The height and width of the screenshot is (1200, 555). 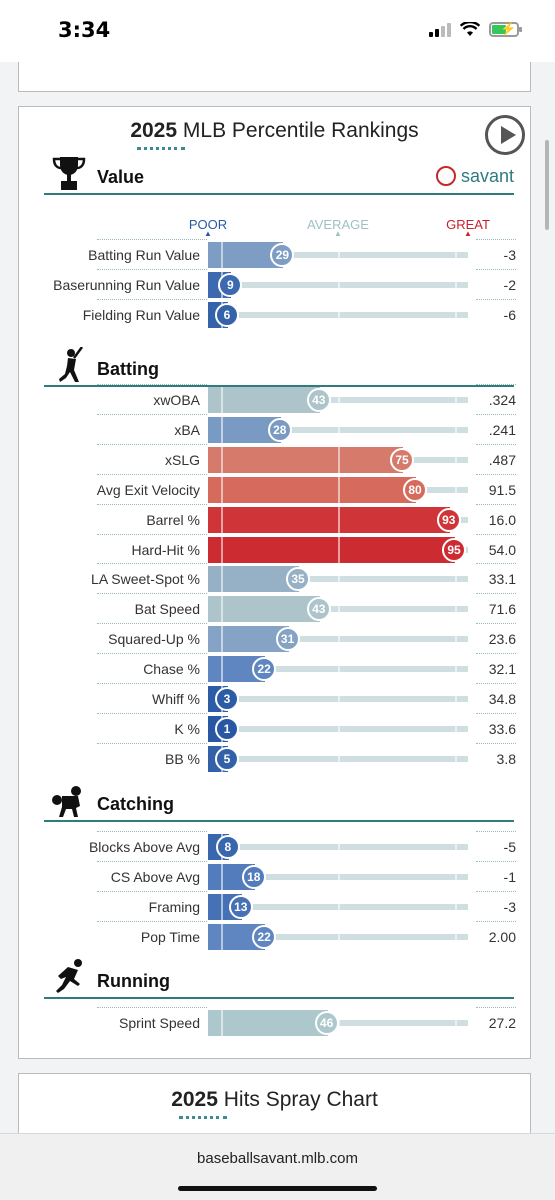 I want to click on home-indicator, so click(x=277, y=1188).